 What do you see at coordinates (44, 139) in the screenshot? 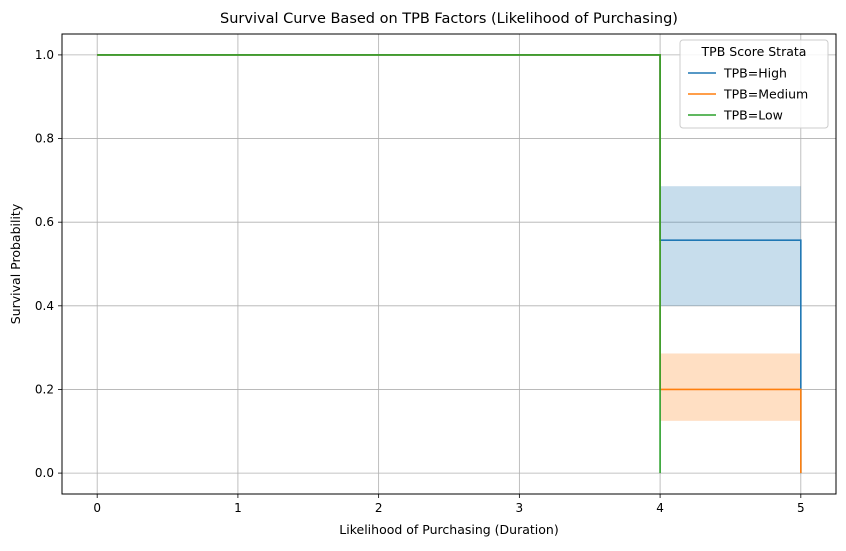
I see `y-tick-label: 0.8` at bounding box center [44, 139].